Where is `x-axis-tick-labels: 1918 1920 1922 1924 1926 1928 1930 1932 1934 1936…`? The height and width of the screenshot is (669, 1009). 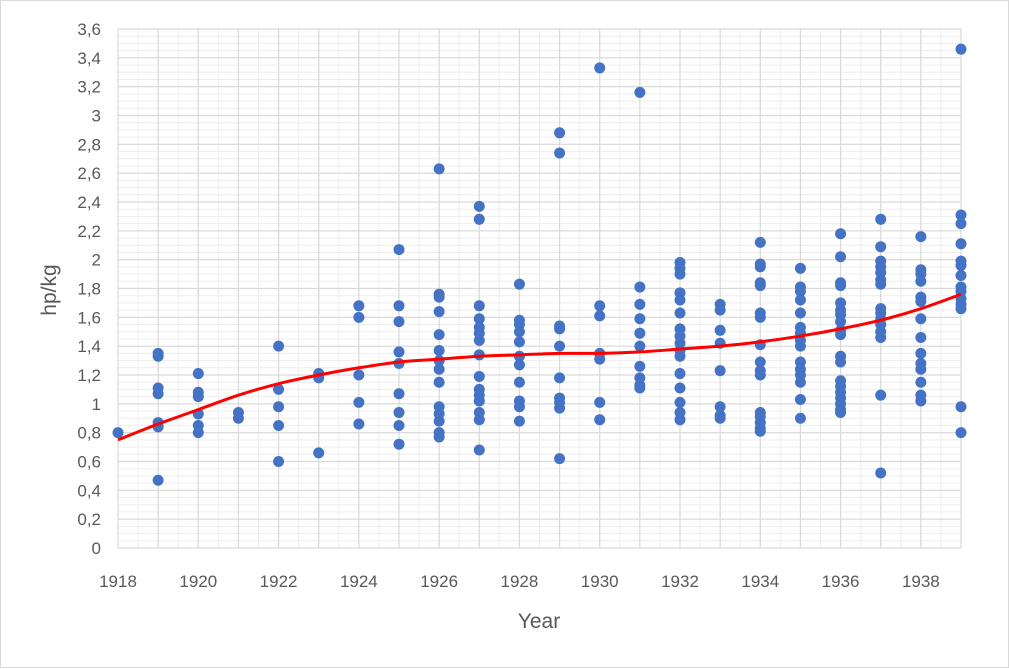 x-axis-tick-labels: 1918 1920 1922 1924 1926 1928 1930 1932 1934 1936… is located at coordinates (519, 581).